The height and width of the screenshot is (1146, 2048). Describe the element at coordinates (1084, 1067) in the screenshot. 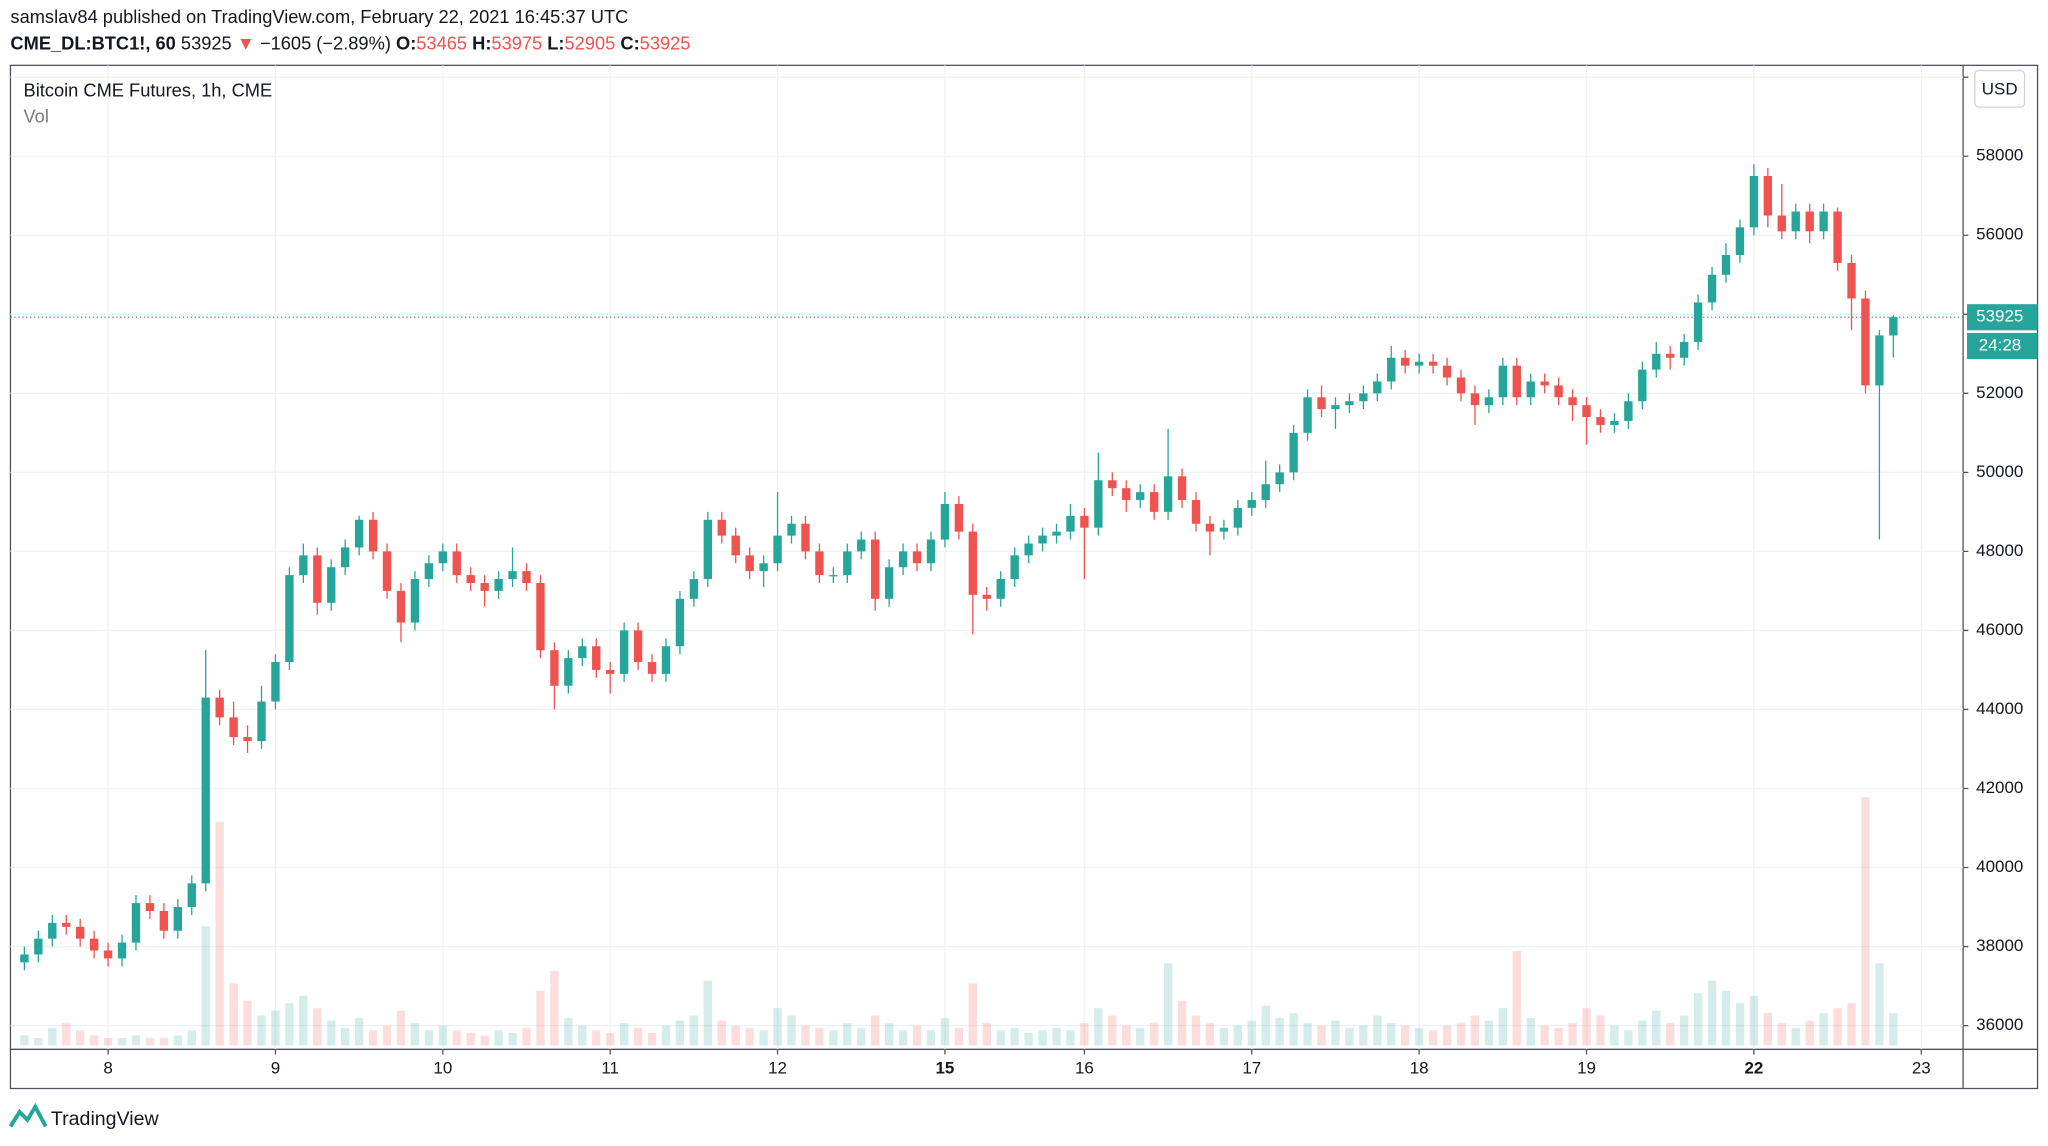

I see `x-tick-label: 16` at that location.